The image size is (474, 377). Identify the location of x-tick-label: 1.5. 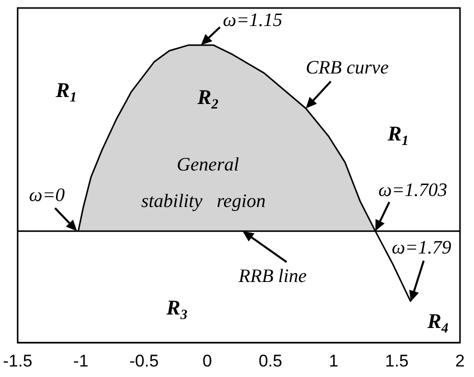
(396, 360).